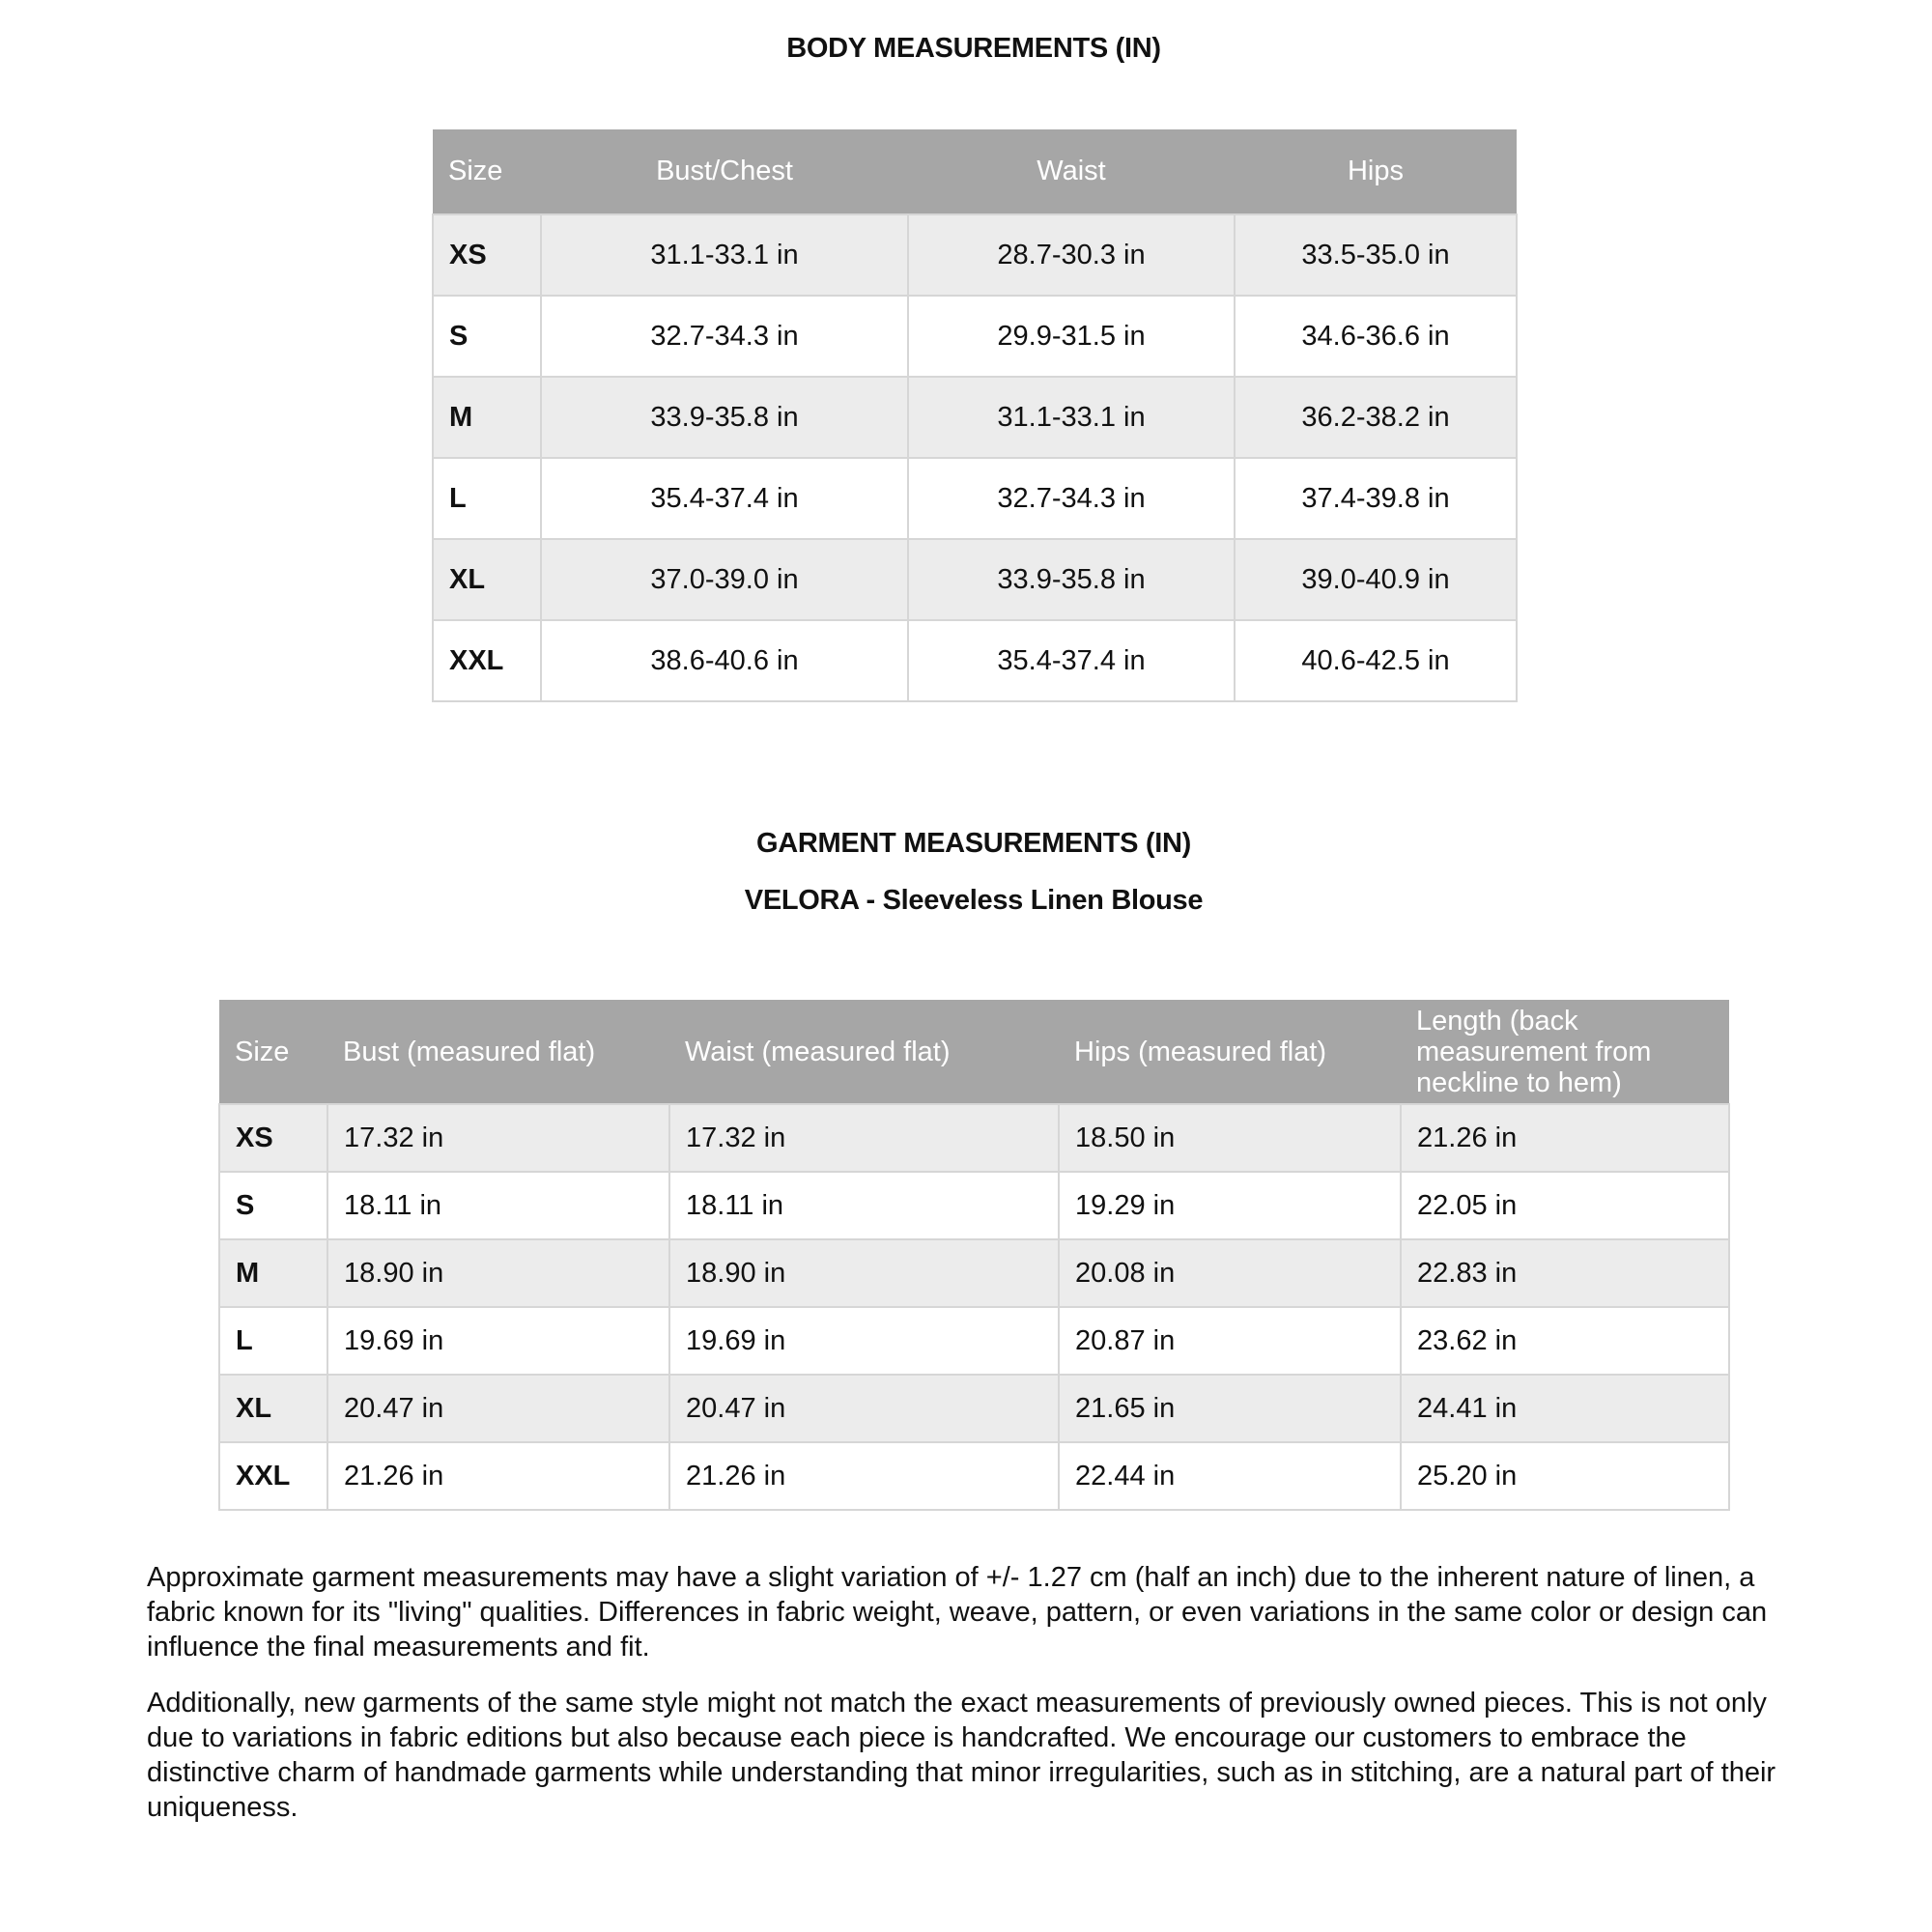 This screenshot has width=1932, height=1932. I want to click on table-row: S 32.7-34.3 in 29.9-31.5 in 34.6-36.6 in, so click(975, 336).